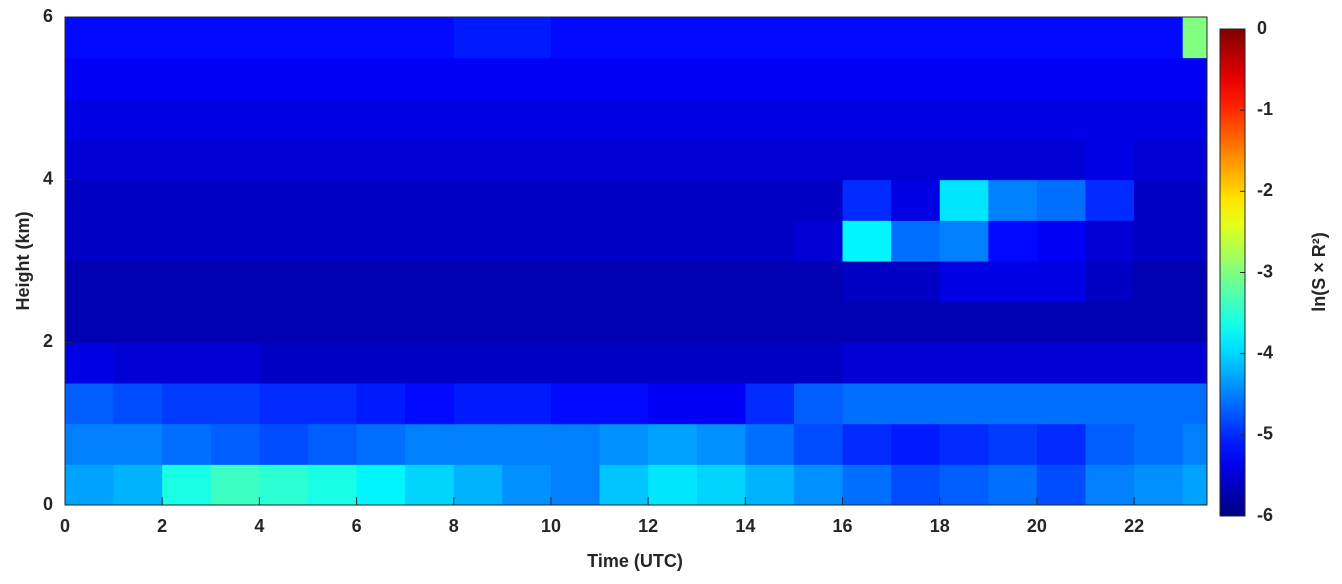 This screenshot has width=1342, height=584. What do you see at coordinates (551, 526) in the screenshot?
I see `x-tick-label: 10` at bounding box center [551, 526].